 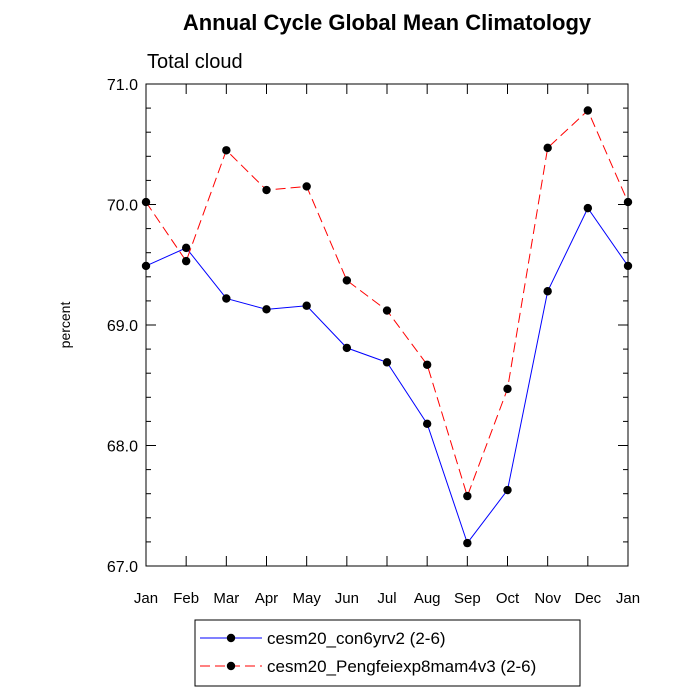 What do you see at coordinates (508, 598) in the screenshot?
I see `x-tick-label: Oct` at bounding box center [508, 598].